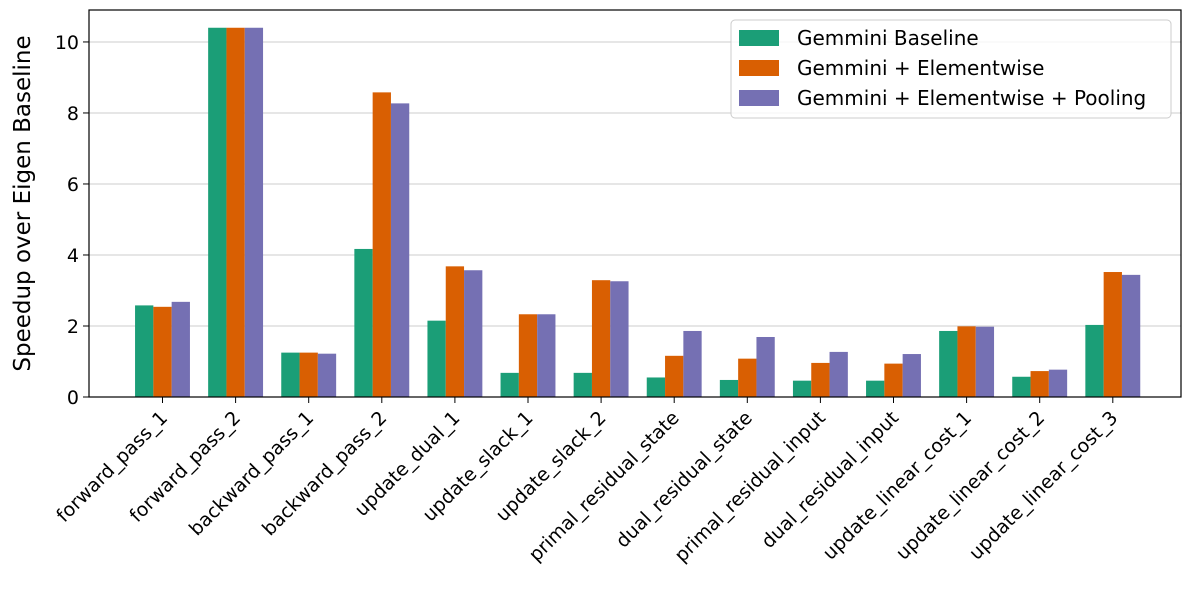  Describe the element at coordinates (684, 479) in the screenshot. I see `x-tick-label: dual_residual_state` at that location.